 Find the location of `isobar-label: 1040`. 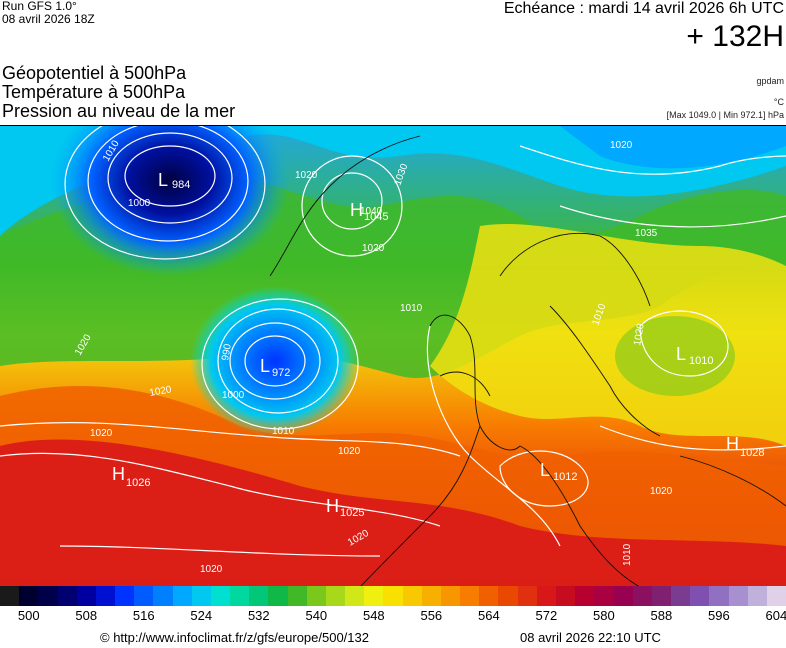

isobar-label: 1040 is located at coordinates (371, 211).